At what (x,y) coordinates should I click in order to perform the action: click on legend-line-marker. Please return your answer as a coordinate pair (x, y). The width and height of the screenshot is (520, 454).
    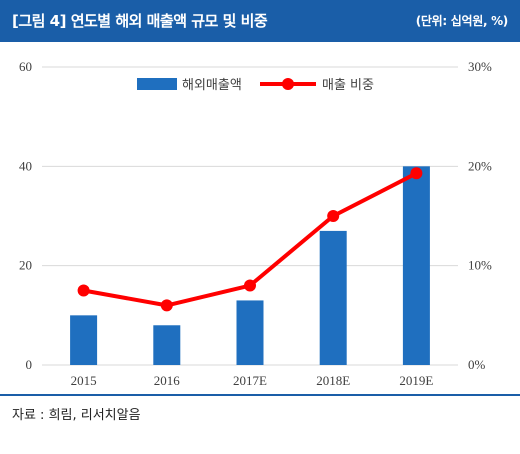
    Looking at the image, I should click on (288, 84).